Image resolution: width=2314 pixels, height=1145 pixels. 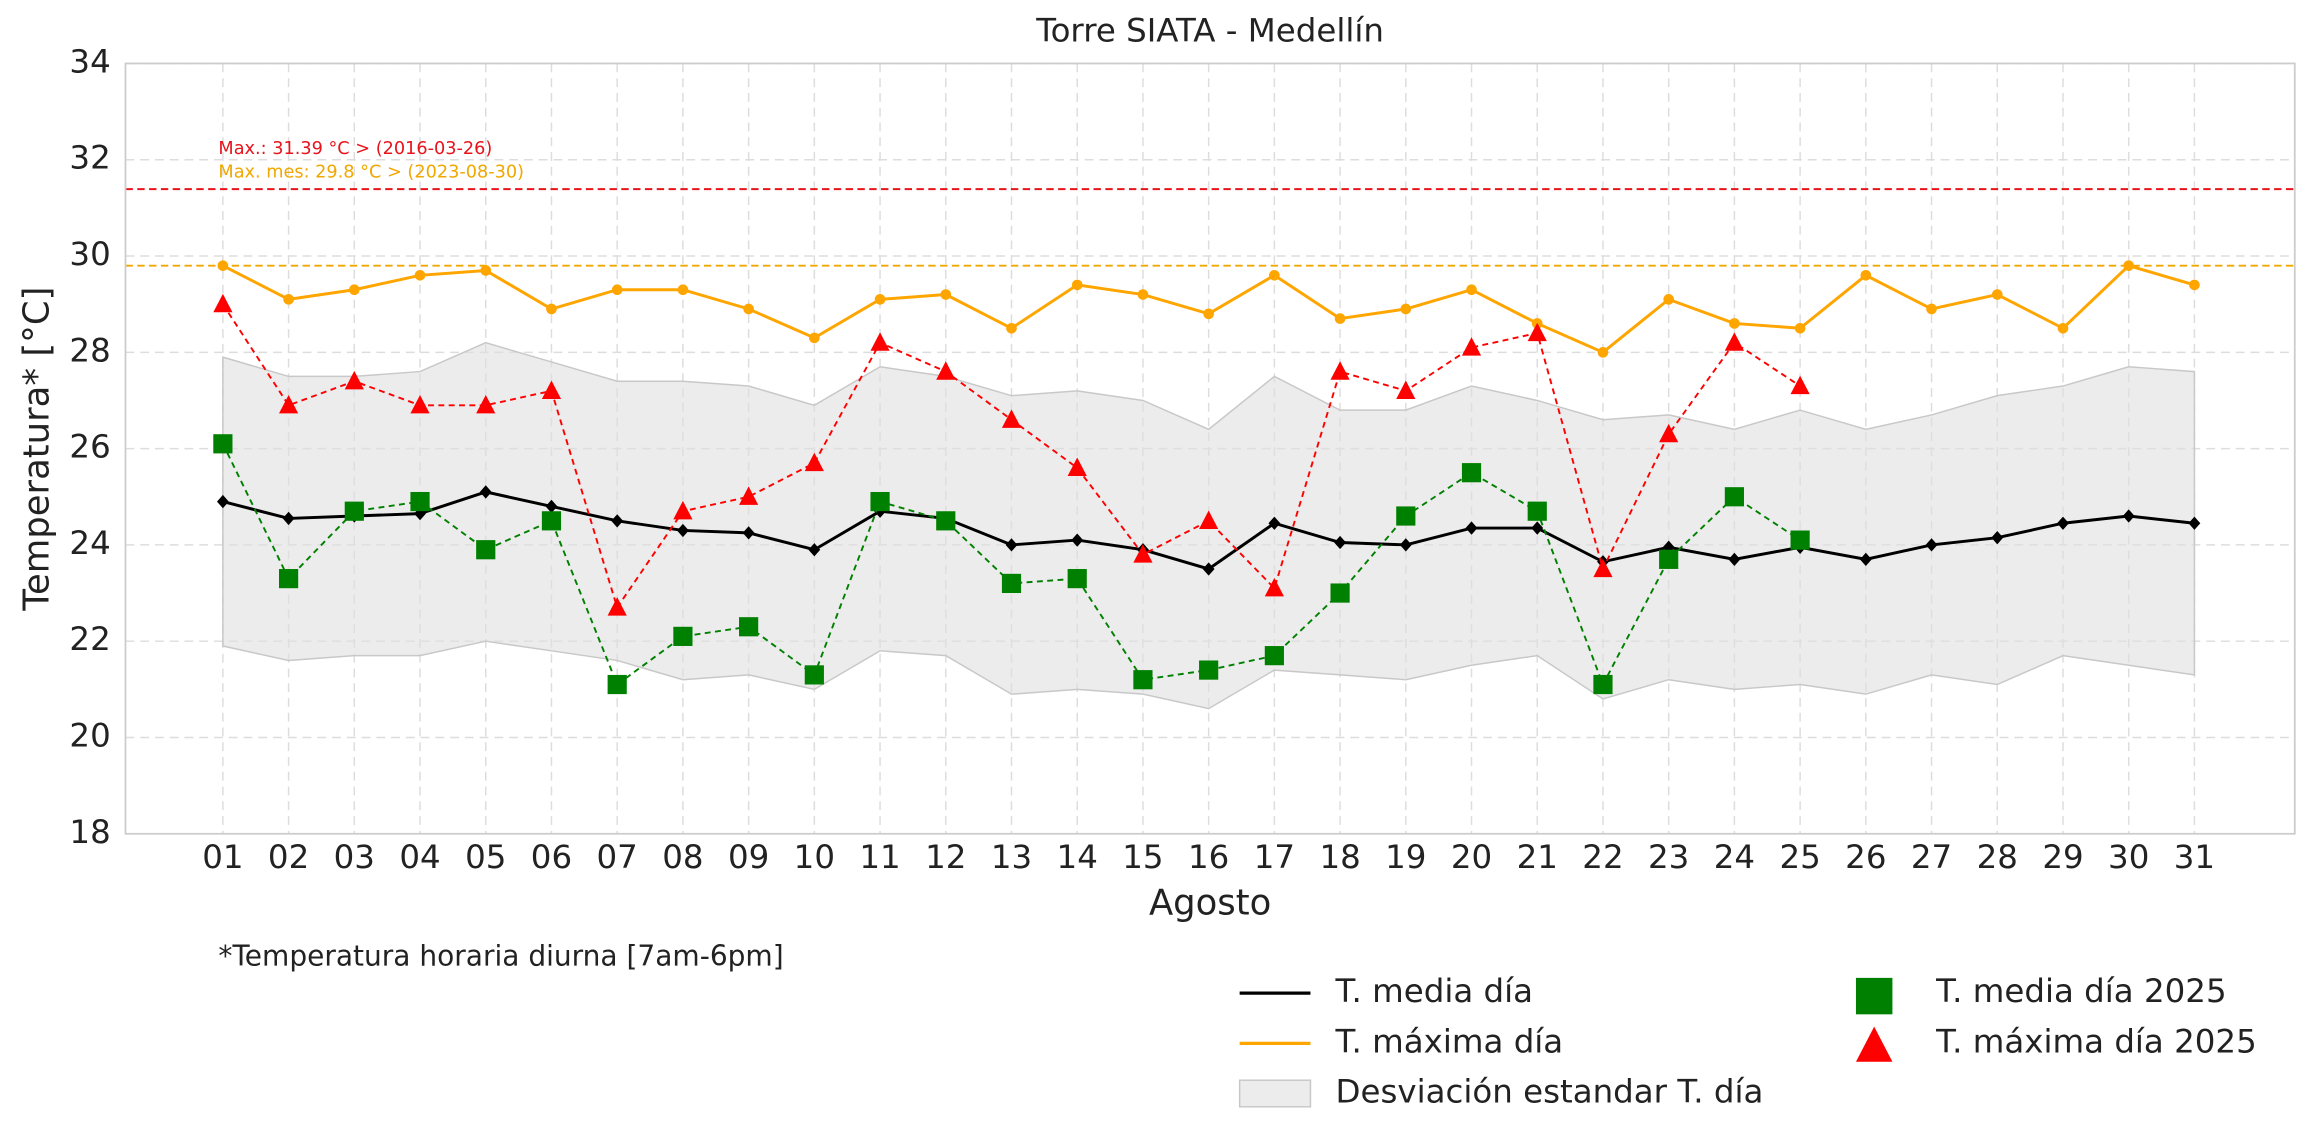 What do you see at coordinates (1550, 1091) in the screenshot?
I see `legend-label: Desviación estandar T. día` at bounding box center [1550, 1091].